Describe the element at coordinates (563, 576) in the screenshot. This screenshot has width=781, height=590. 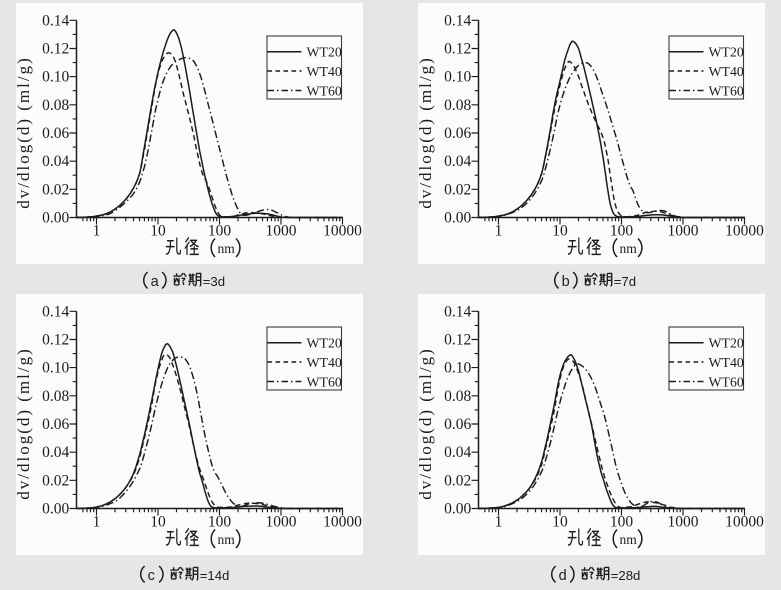
I see `svg-text: d` at that location.